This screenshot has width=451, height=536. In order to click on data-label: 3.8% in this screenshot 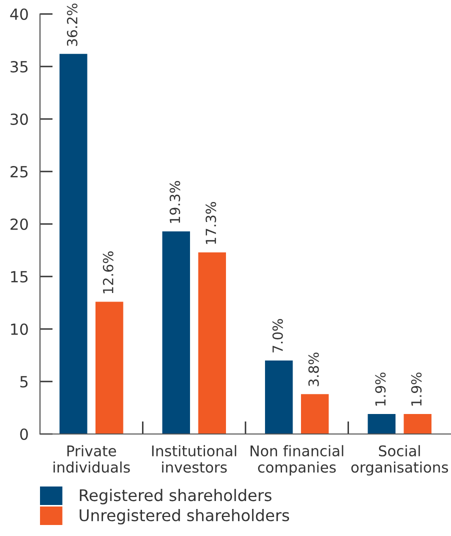, I will do `click(313, 369)`.